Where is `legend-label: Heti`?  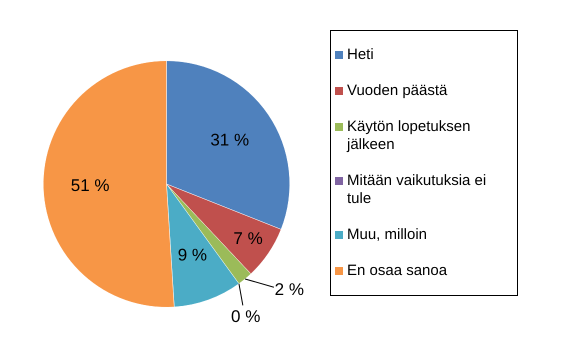 legend-label: Heti is located at coordinates (360, 55).